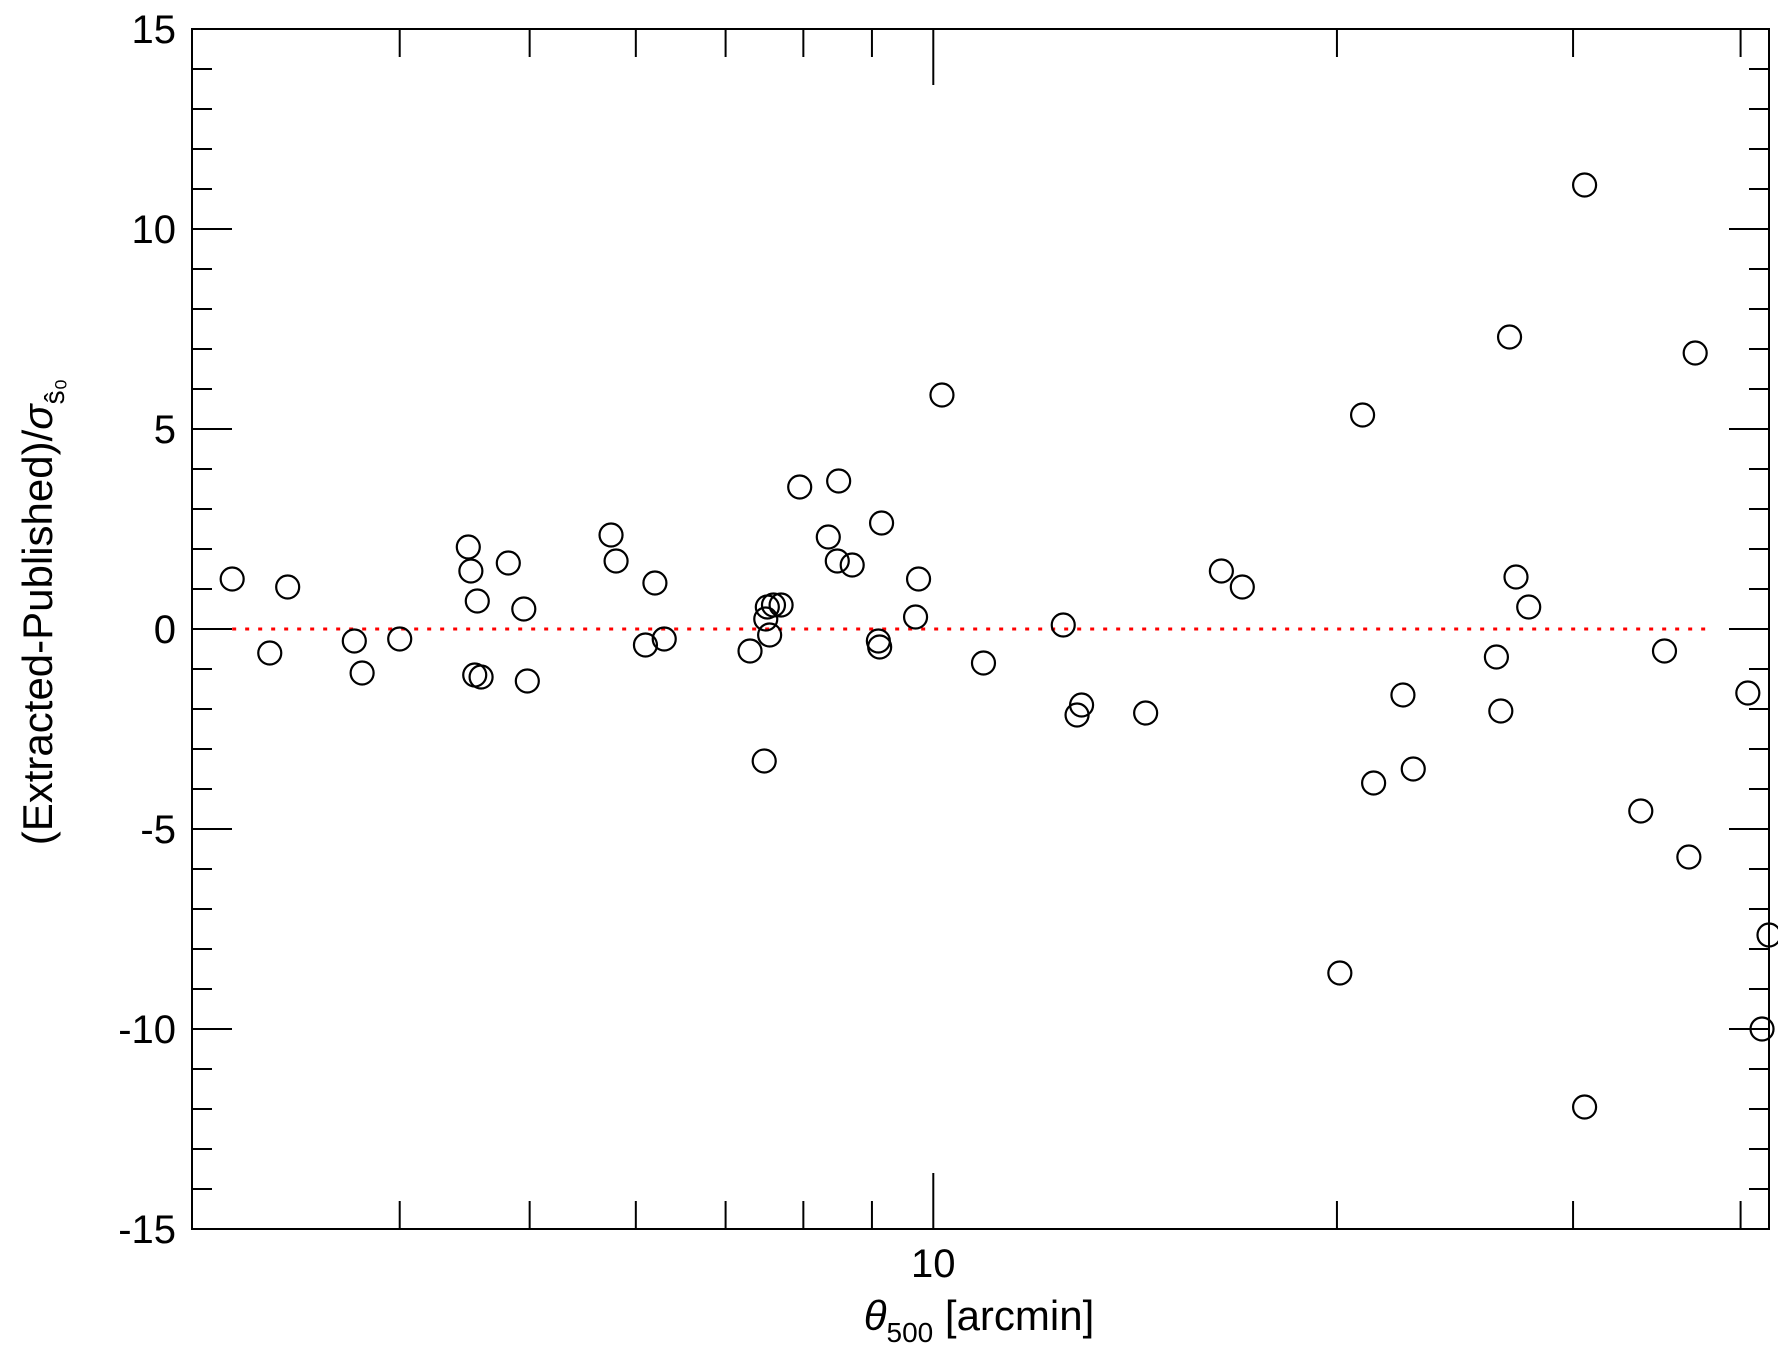 This screenshot has height=1357, width=1778. I want to click on x-tick-labels: 10, so click(933, 1264).